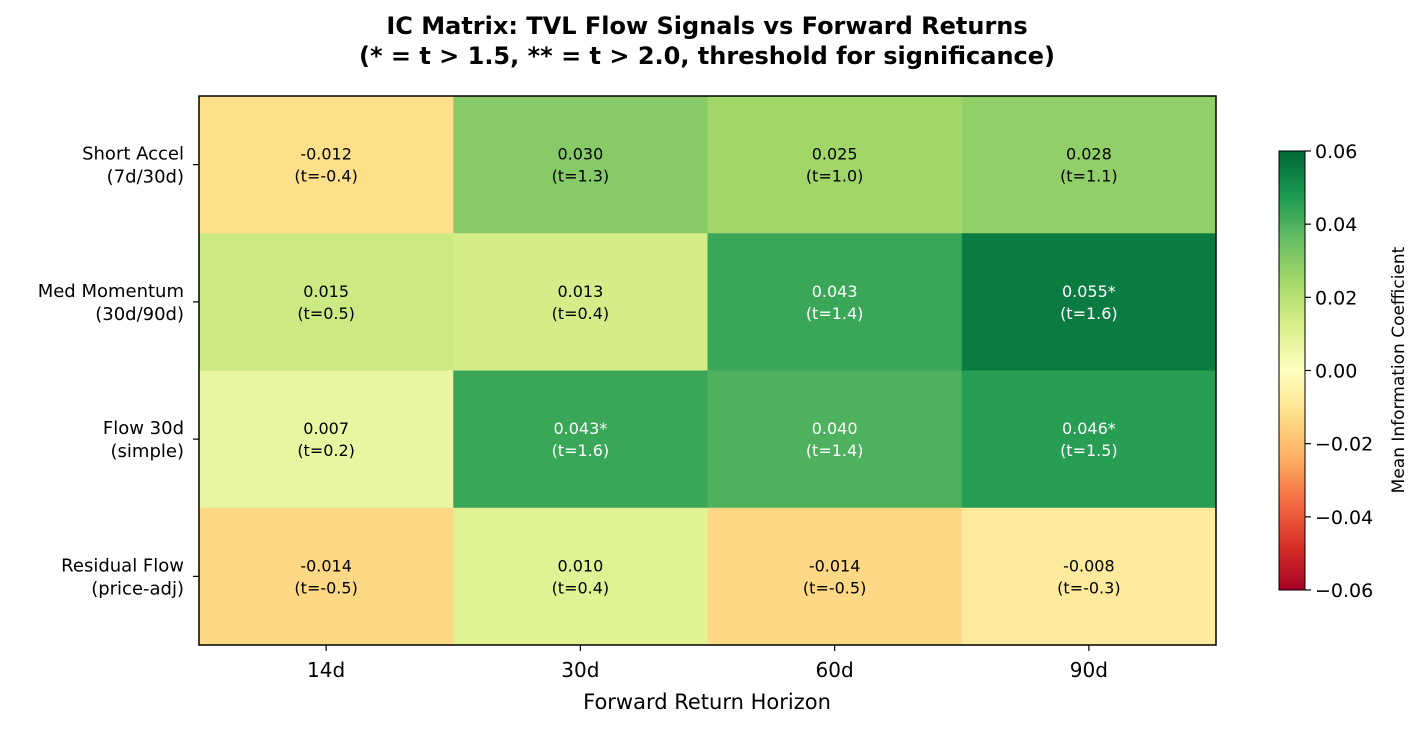  I want to click on colorbar-tick-label: 0.00, so click(1336, 372).